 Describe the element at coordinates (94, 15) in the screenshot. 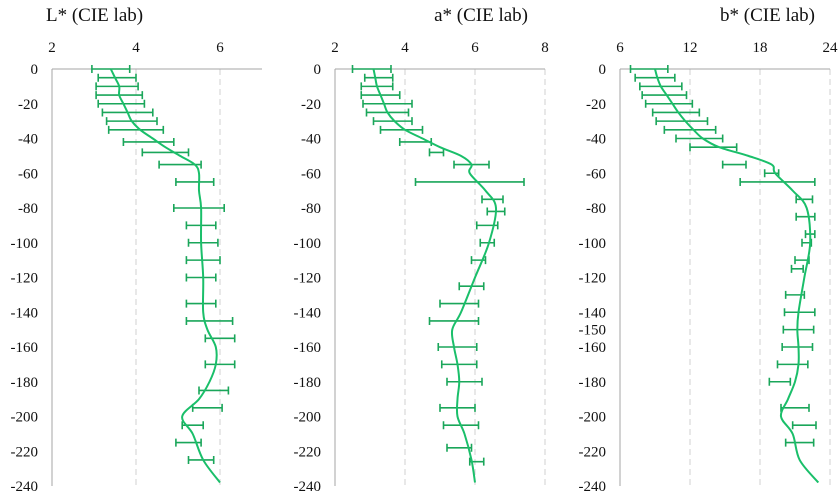

I see `chart-title: L* (CIE lab)` at that location.